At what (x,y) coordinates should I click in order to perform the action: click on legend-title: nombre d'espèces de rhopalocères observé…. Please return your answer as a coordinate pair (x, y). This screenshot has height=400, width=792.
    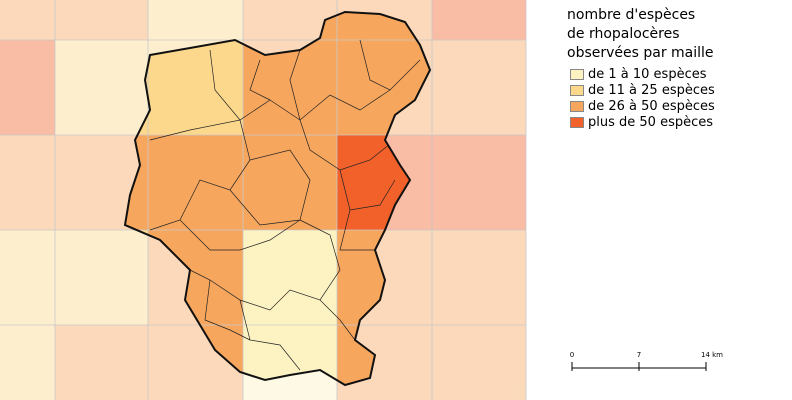
    Looking at the image, I should click on (640, 34).